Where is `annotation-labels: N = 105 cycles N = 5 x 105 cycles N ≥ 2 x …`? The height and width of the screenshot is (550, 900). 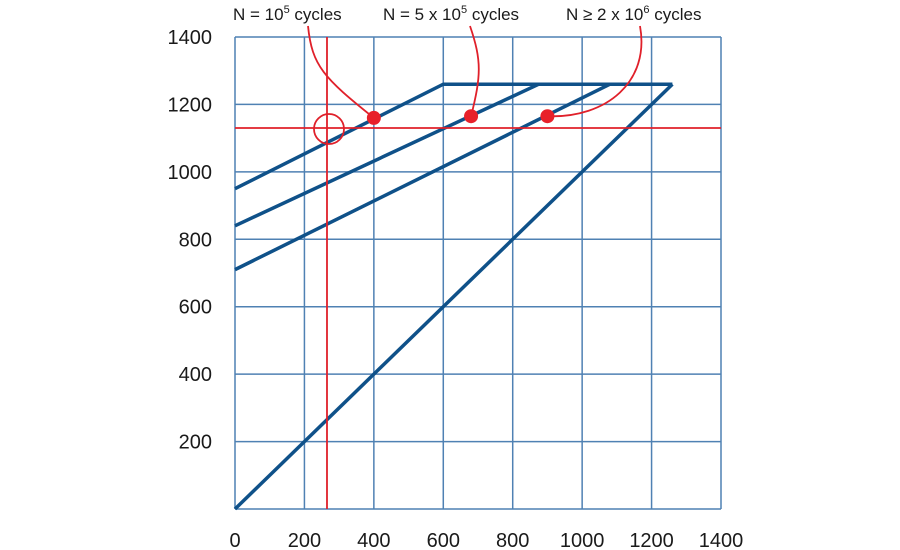 annotation-labels: N = 105 cycles N = 5 x 105 cycles N ≥ 2 x … is located at coordinates (467, 14).